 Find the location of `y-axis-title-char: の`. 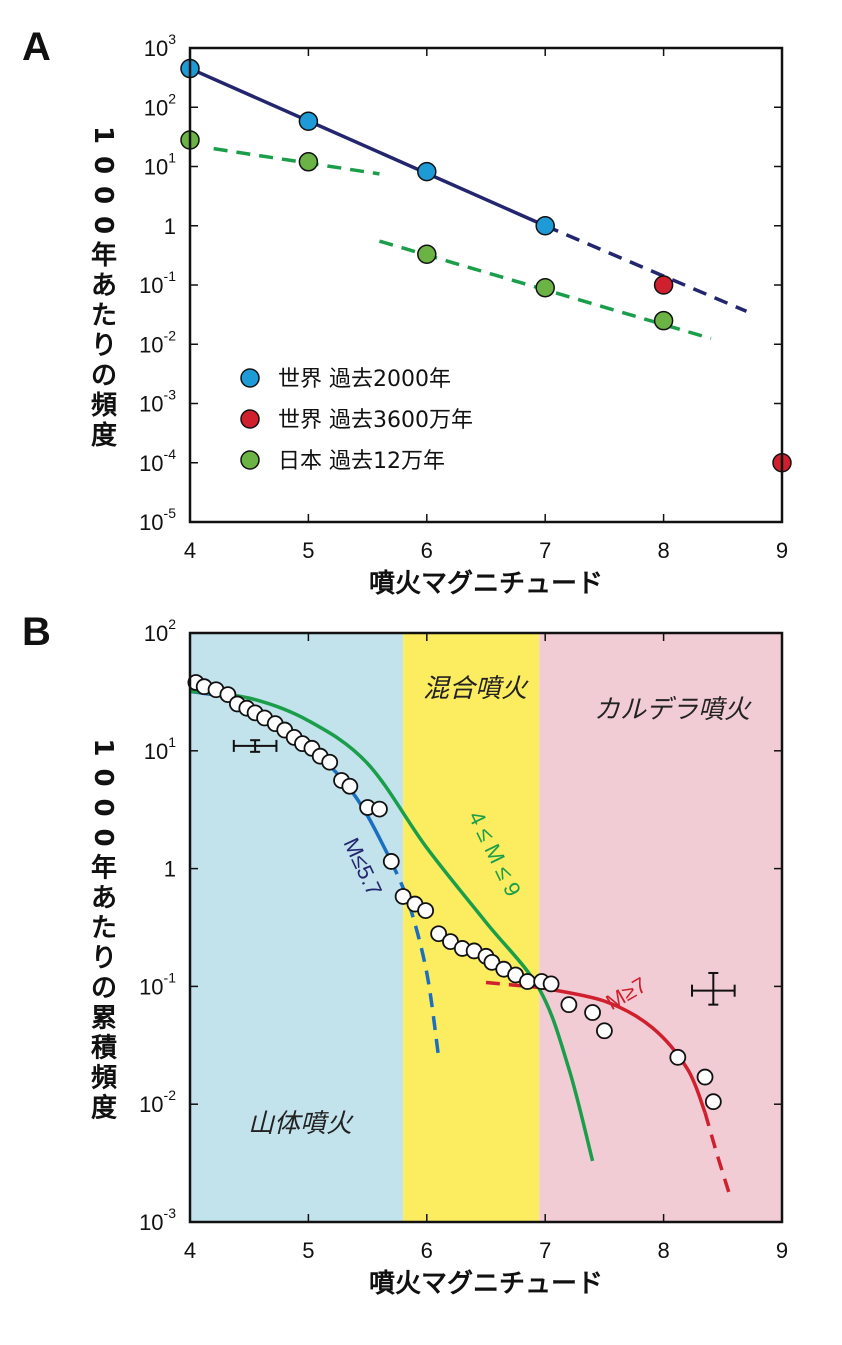

y-axis-title-char: の is located at coordinates (104, 376).